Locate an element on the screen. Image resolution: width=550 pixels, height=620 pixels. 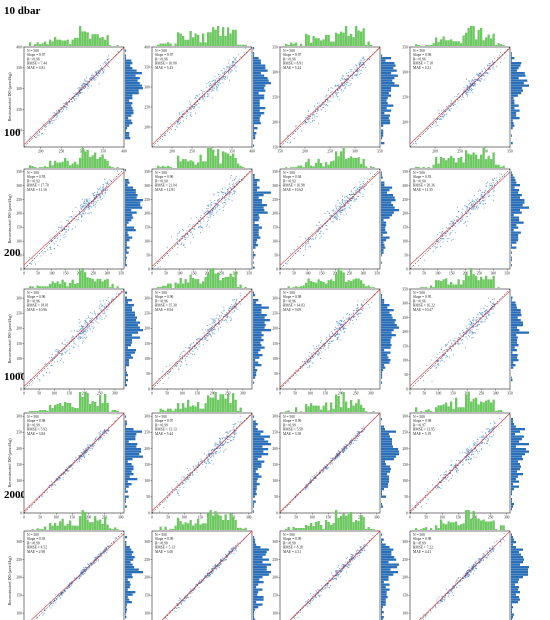
stat-r2: R² =0.96 is located at coordinates (161, 59).